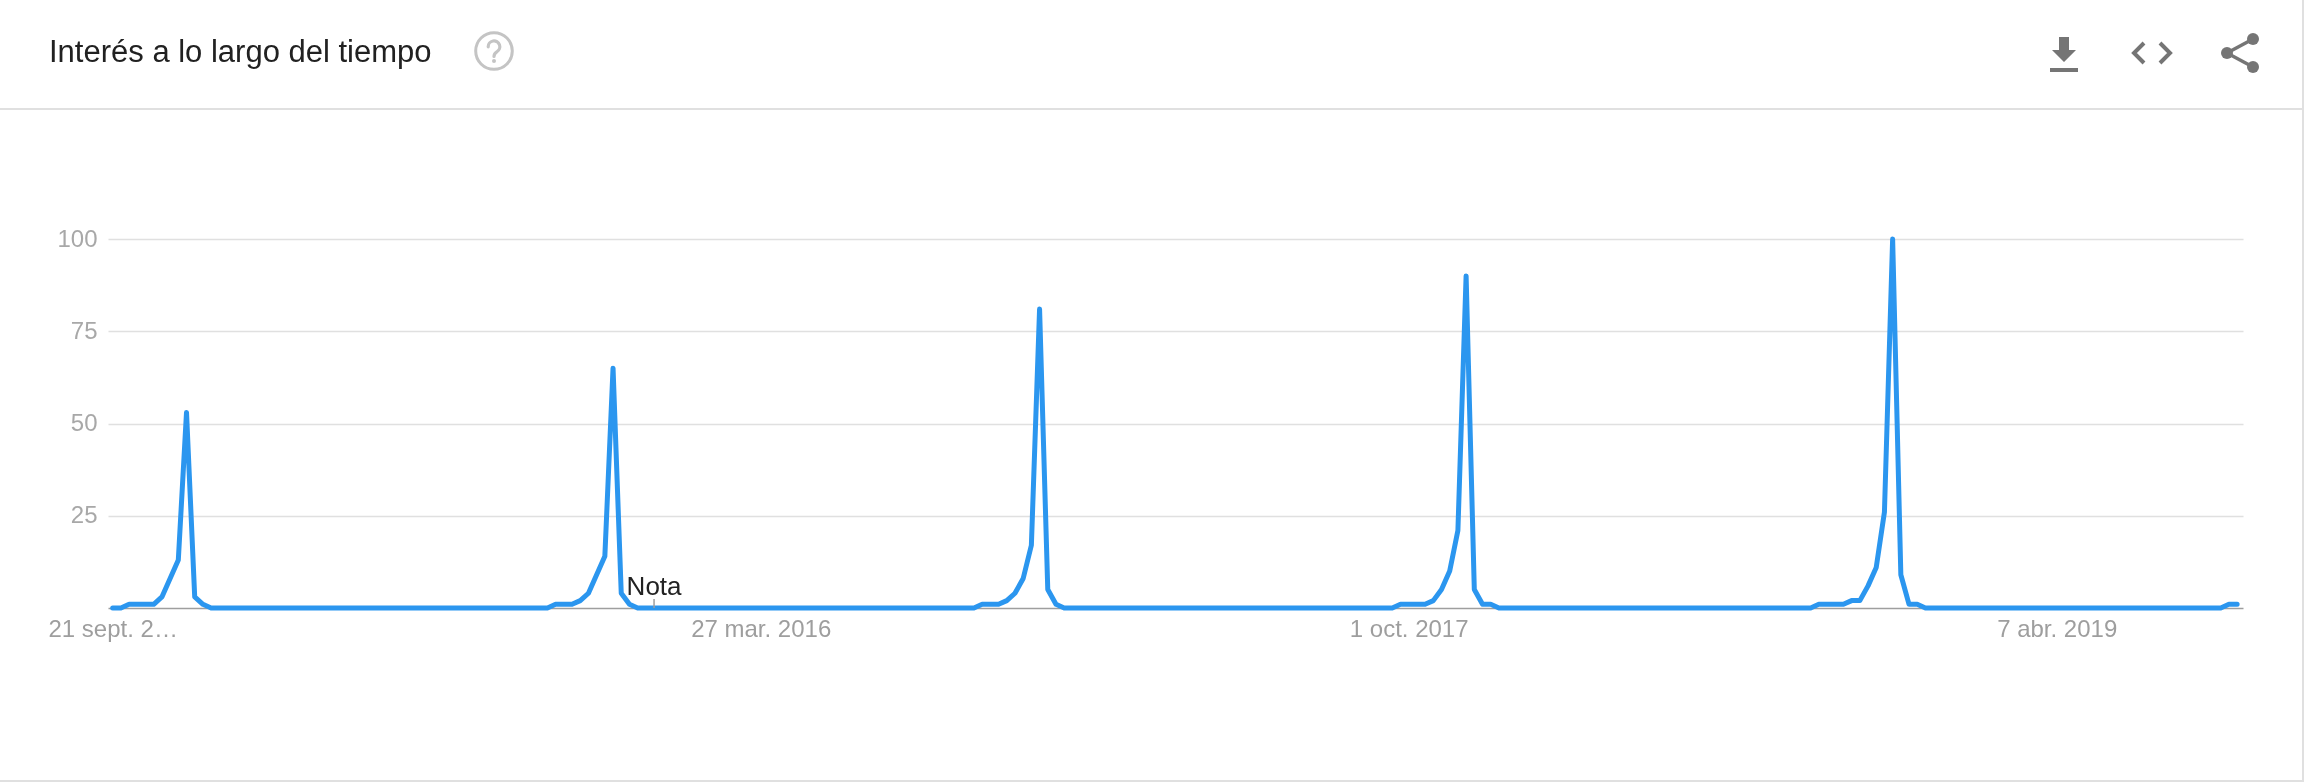 This screenshot has height=784, width=2306. I want to click on x-tick-label: 1 oct. 2017, so click(1409, 628).